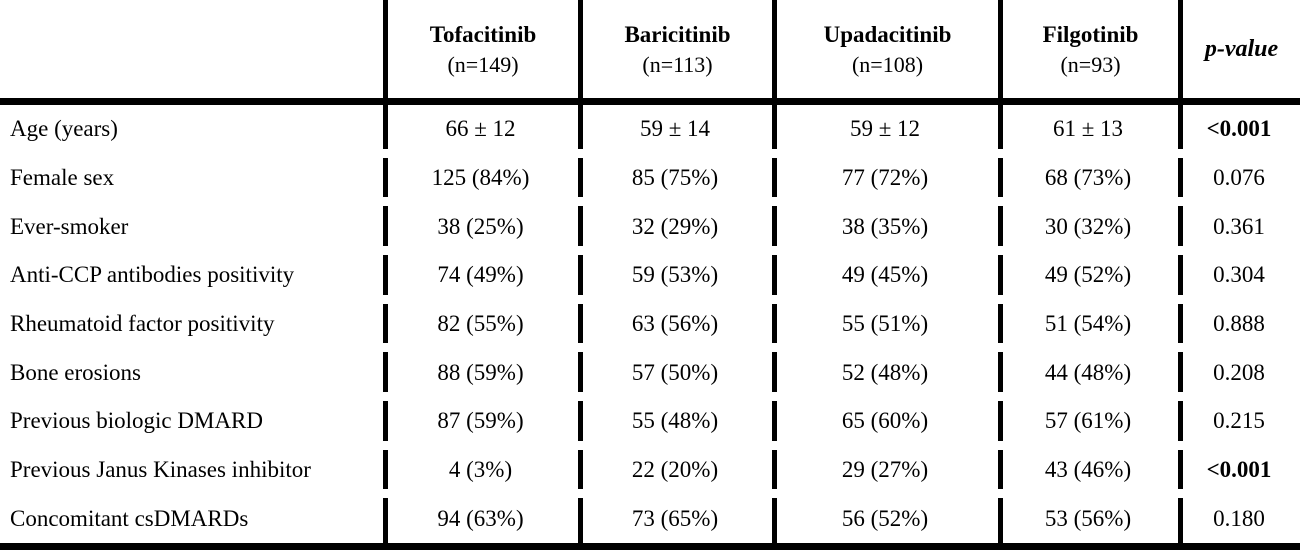  Describe the element at coordinates (1239, 518) in the screenshot. I see `cell-p-value: 0.180` at that location.